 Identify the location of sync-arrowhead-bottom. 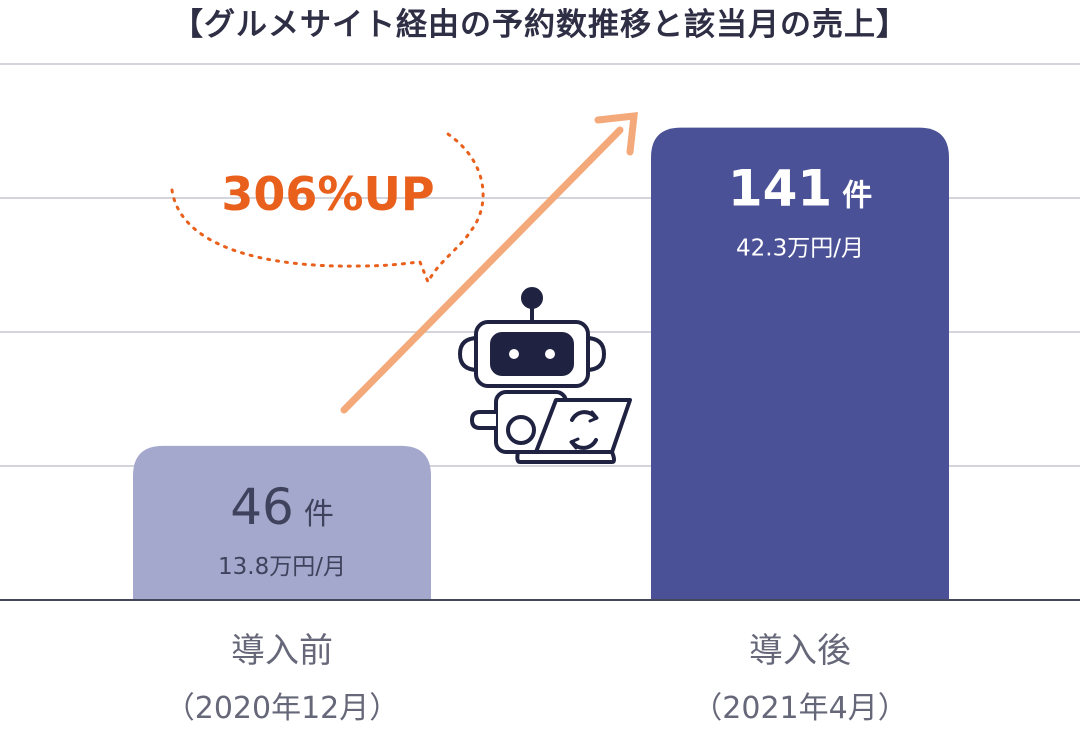
(574, 443).